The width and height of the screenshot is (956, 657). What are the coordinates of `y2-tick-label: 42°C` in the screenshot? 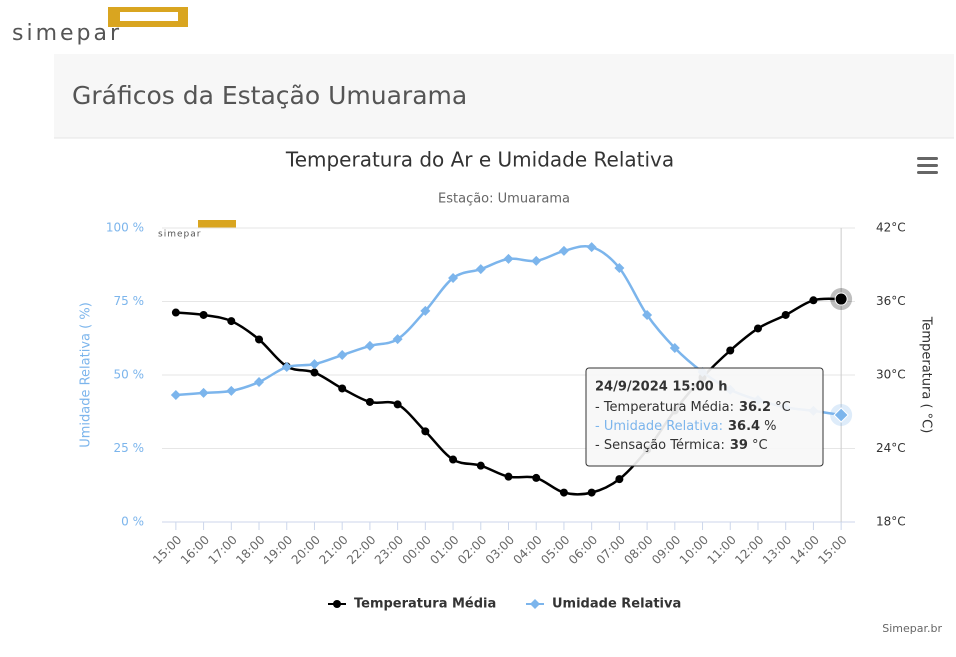 It's located at (891, 228).